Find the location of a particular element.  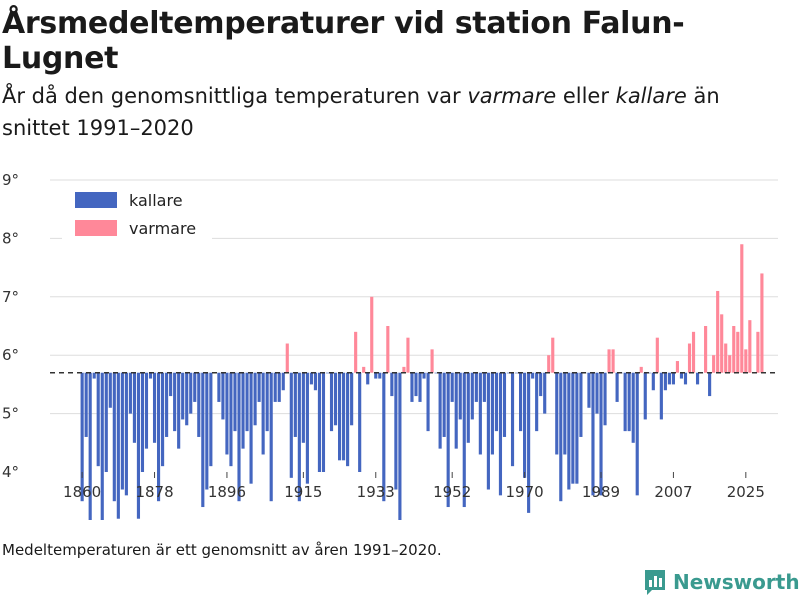

newsworthy-logo: Newsworthy is located at coordinates (721, 582).